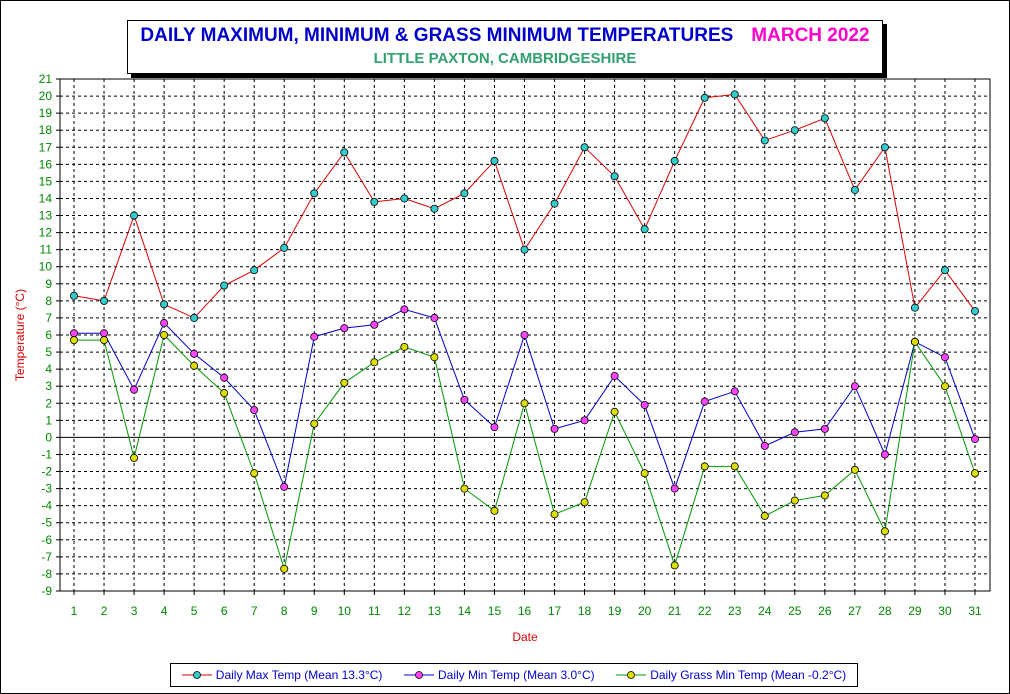  What do you see at coordinates (104, 611) in the screenshot?
I see `x-tick-label: 2` at bounding box center [104, 611].